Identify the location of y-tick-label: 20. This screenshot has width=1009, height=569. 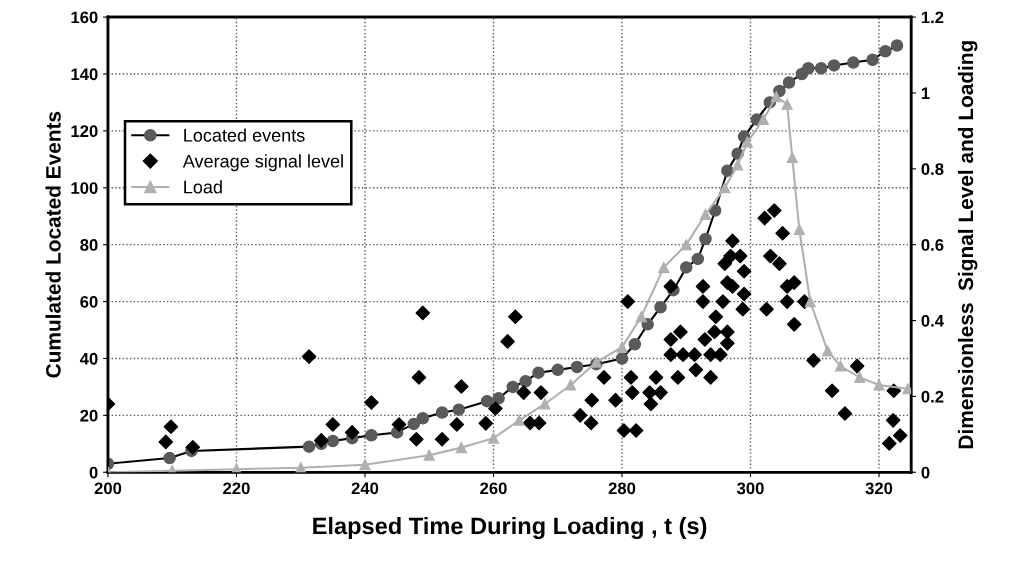
(89, 415).